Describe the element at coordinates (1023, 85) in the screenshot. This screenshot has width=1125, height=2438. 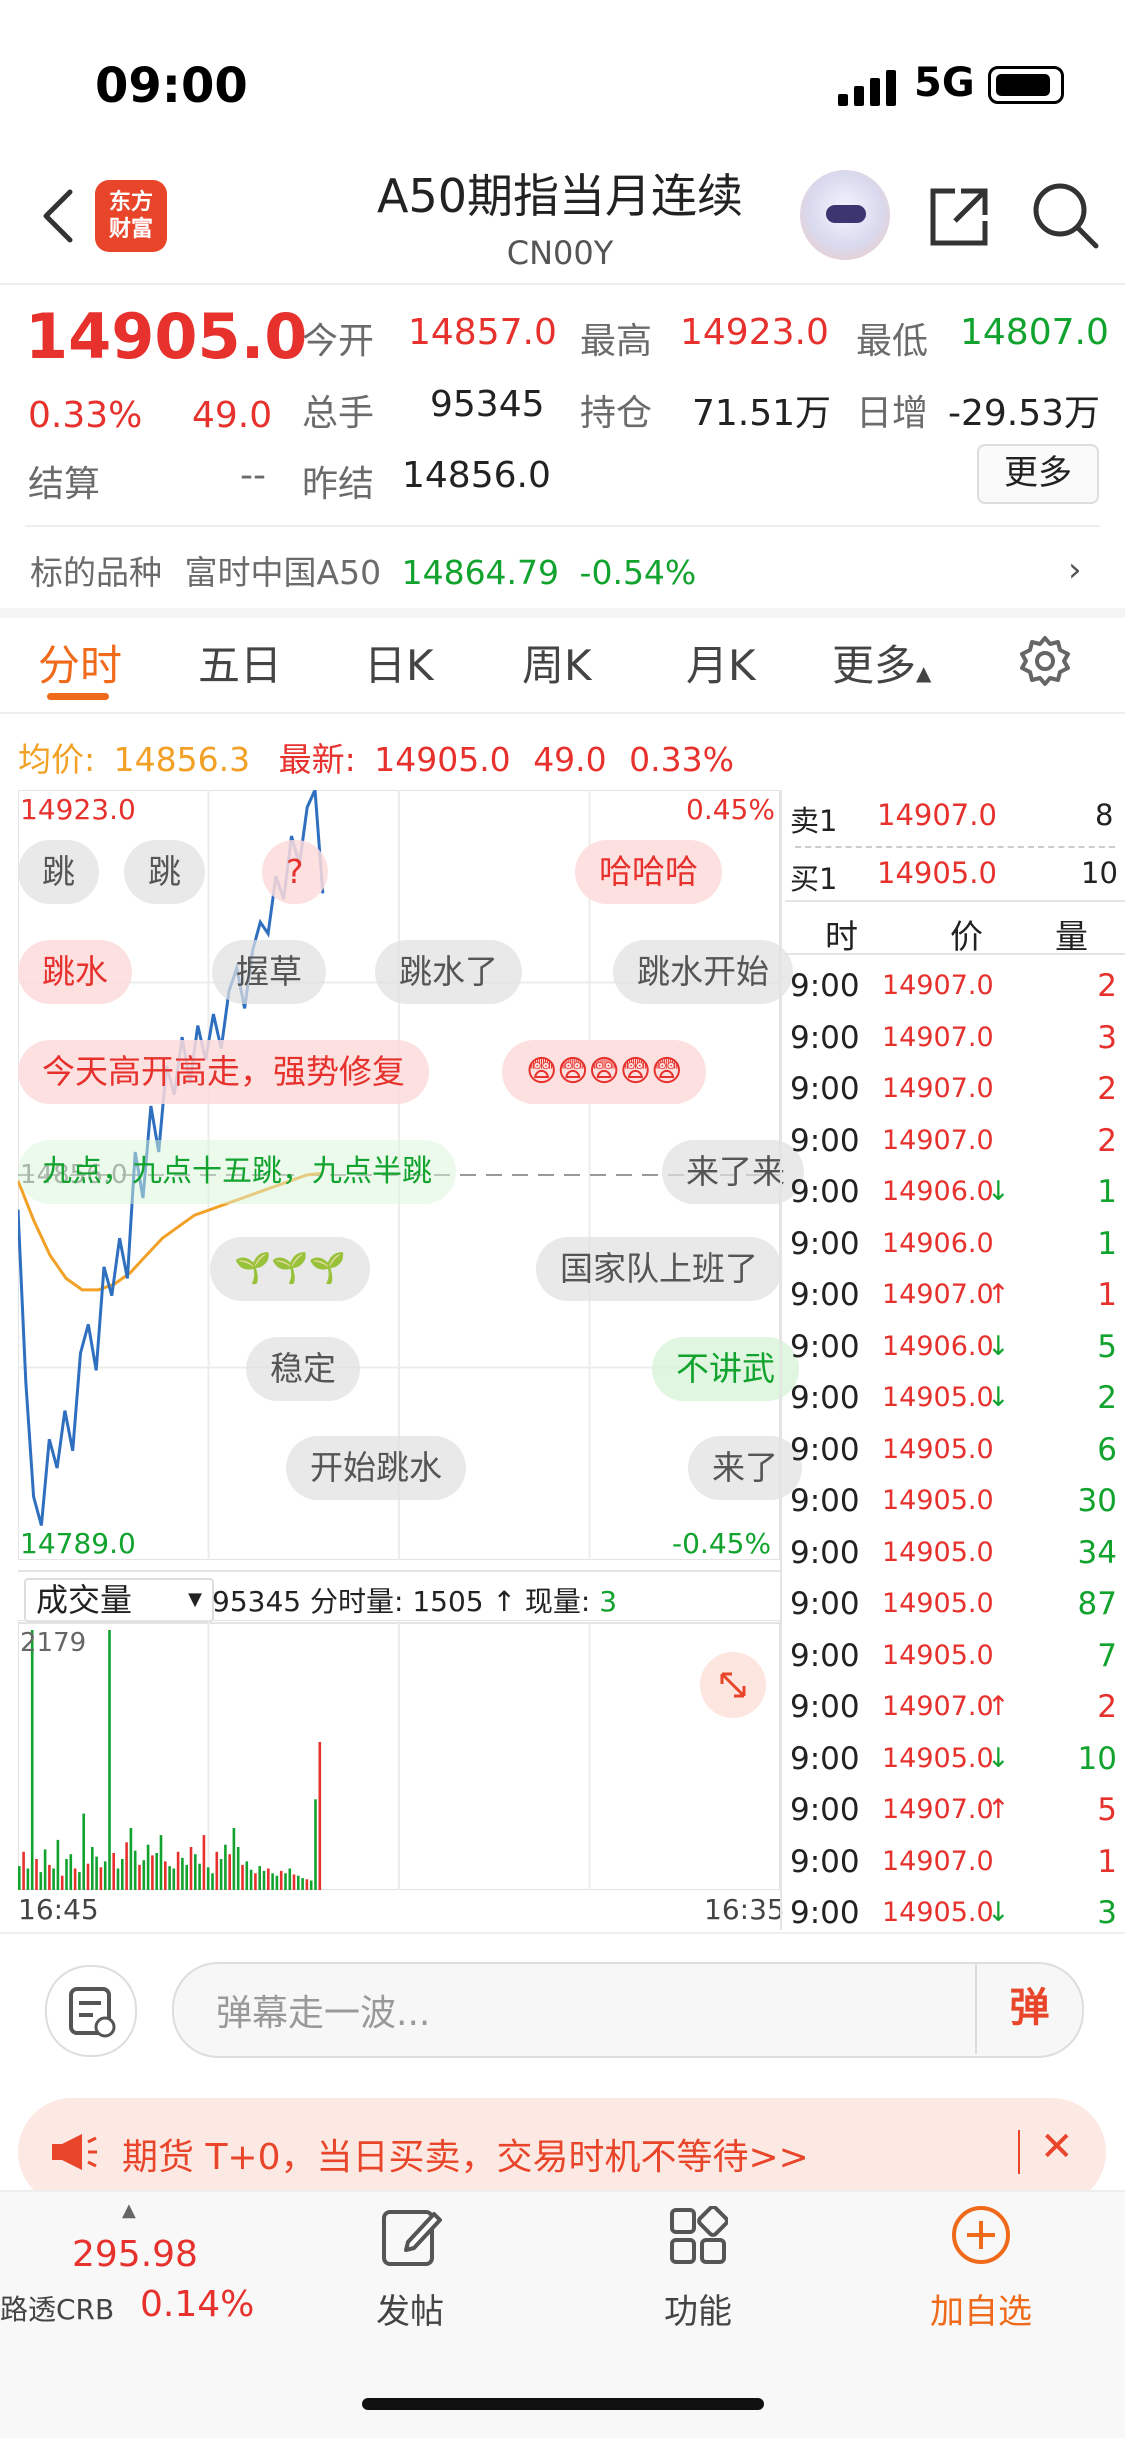
I see `battery-level` at that location.